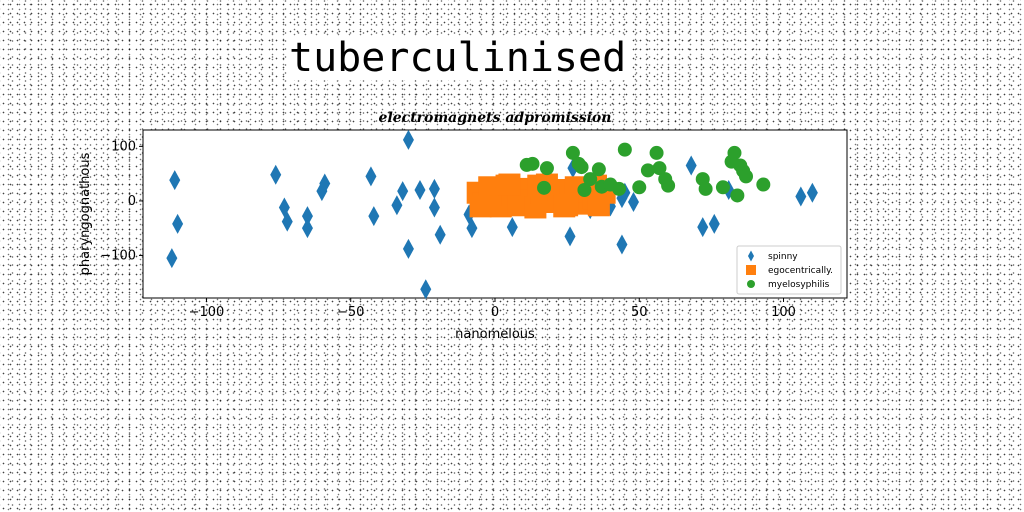 The height and width of the screenshot is (512, 1024). What do you see at coordinates (123, 146) in the screenshot?
I see `y-tick-label: 100` at bounding box center [123, 146].